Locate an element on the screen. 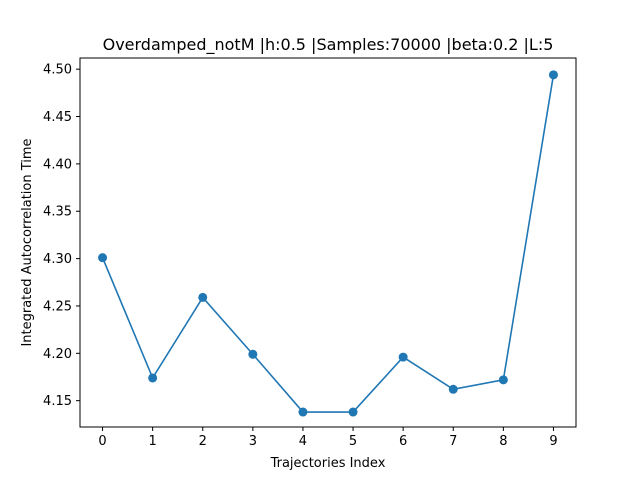 The image size is (640, 480). x-tick-label: 1 is located at coordinates (153, 441).